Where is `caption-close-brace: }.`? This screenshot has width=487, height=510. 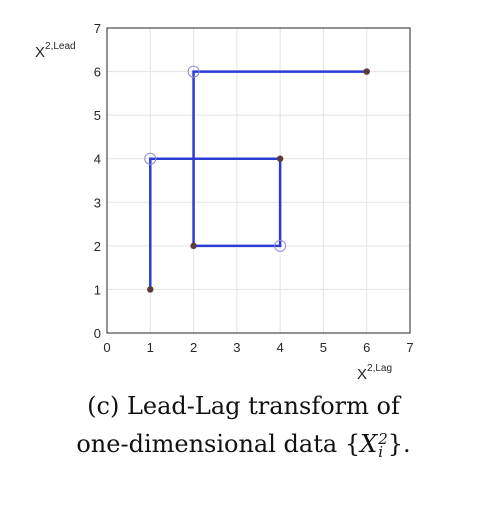
caption-close-brace: }. is located at coordinates (399, 444).